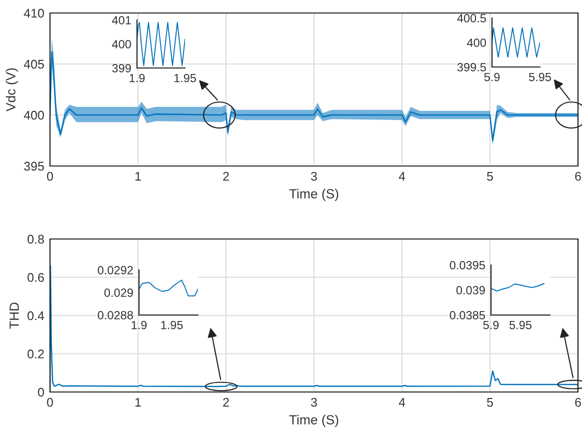 The width and height of the screenshot is (582, 442). Describe the element at coordinates (34, 166) in the screenshot. I see `y-tick-label: 395` at that location.